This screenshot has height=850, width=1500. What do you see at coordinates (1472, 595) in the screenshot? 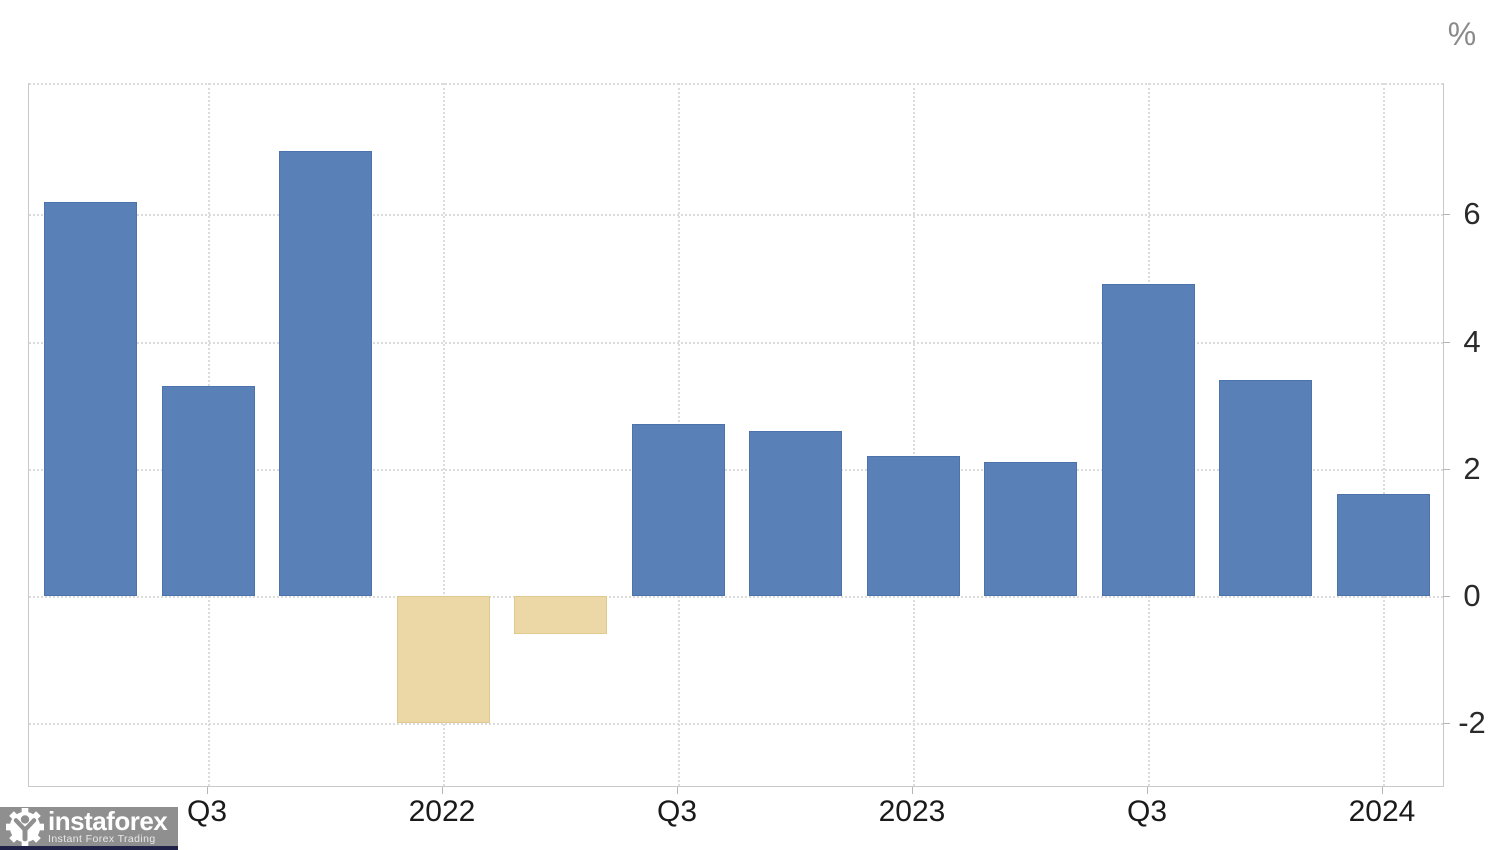
I see `y-tick-label-0: 0` at bounding box center [1472, 595].